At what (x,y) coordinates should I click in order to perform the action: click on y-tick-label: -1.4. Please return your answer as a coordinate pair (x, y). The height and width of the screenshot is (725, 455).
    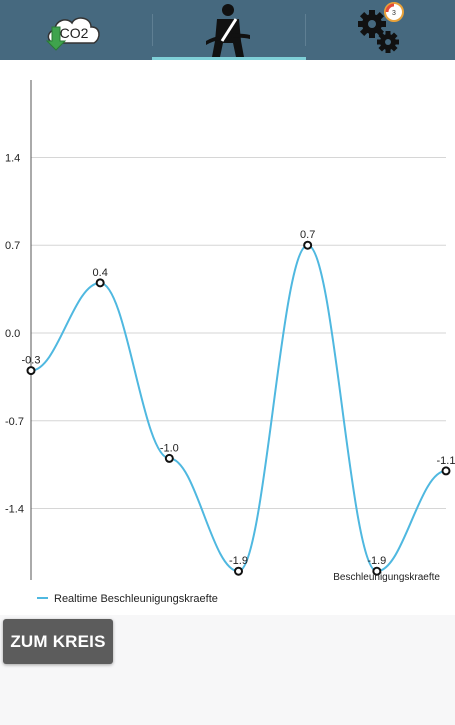
    Looking at the image, I should click on (14, 510).